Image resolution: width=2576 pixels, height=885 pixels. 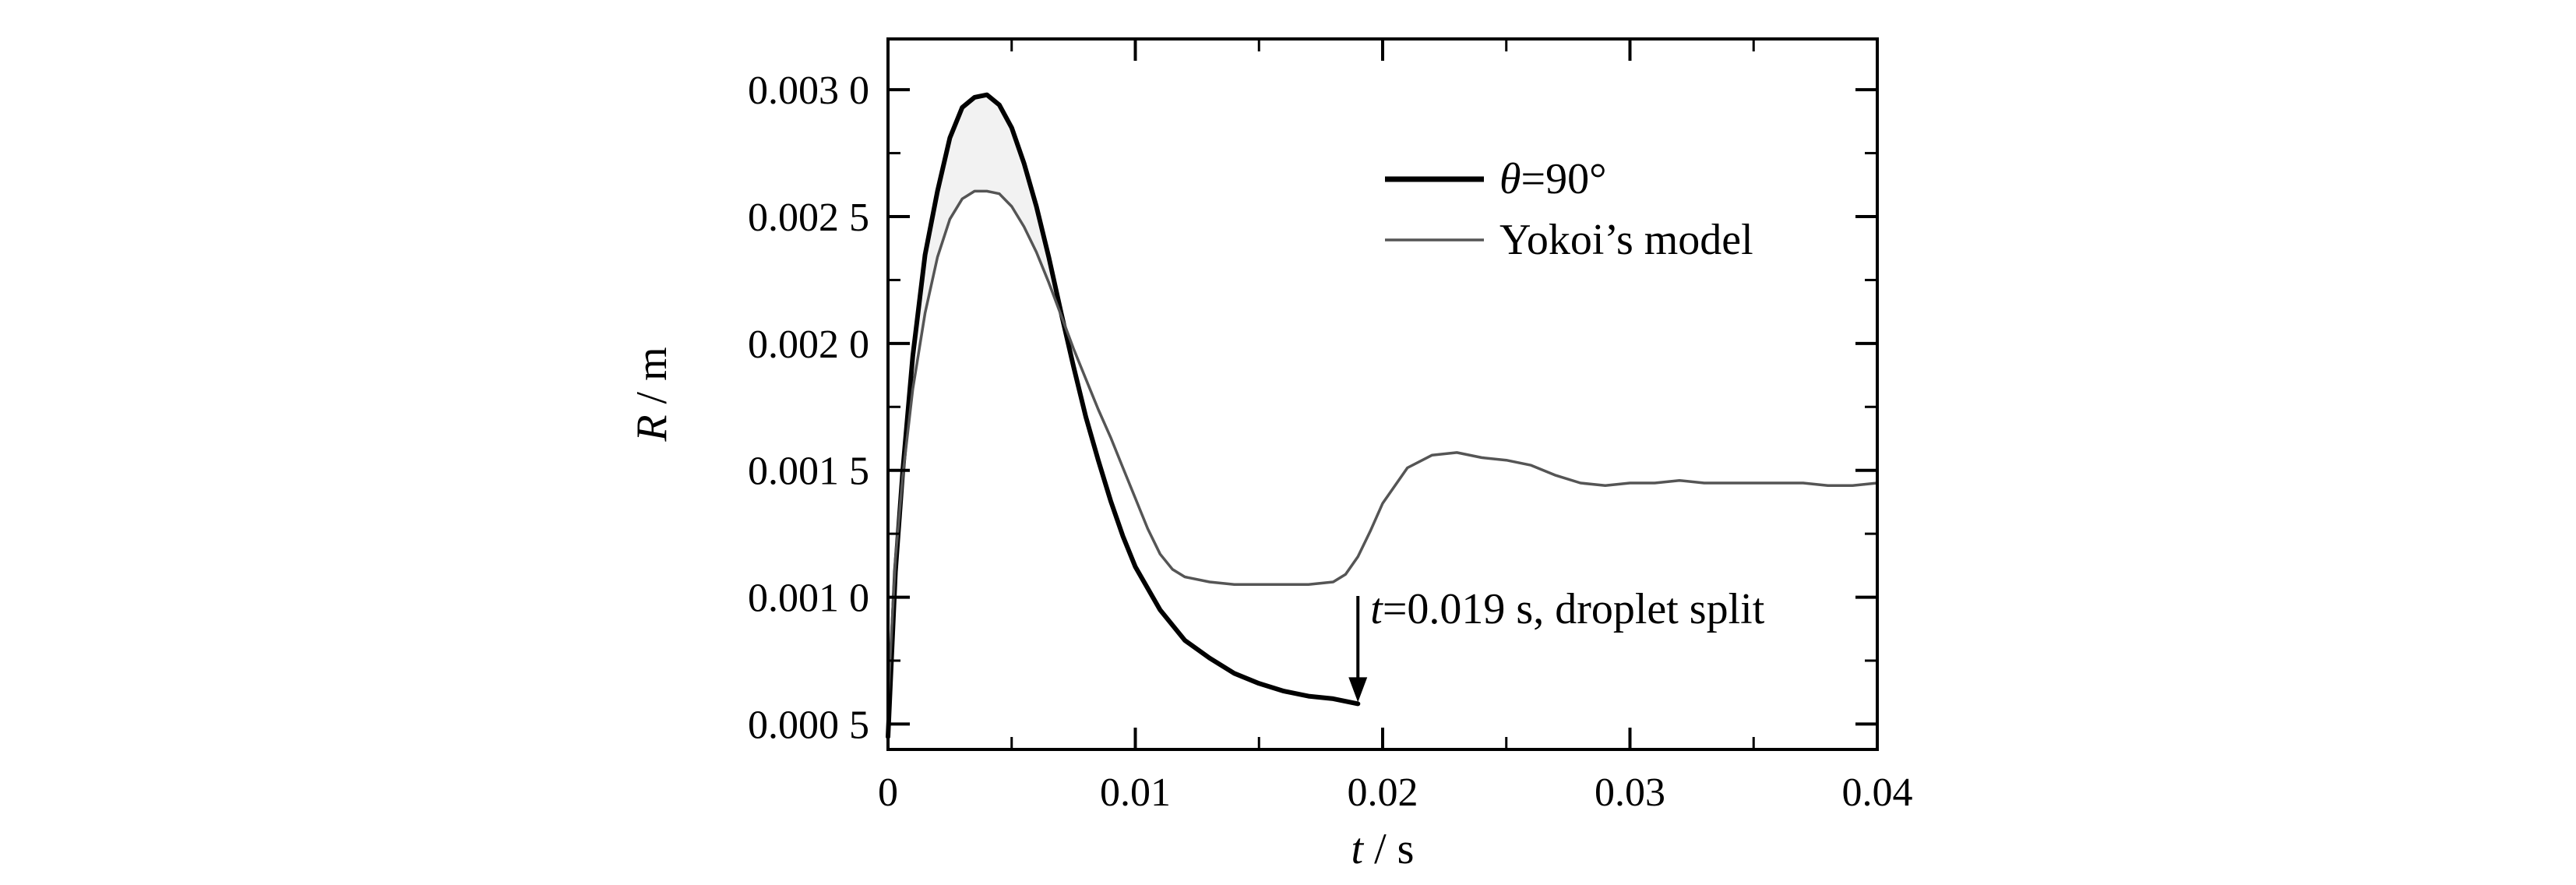 I want to click on x-axis-variable: t, so click(x=1358, y=849).